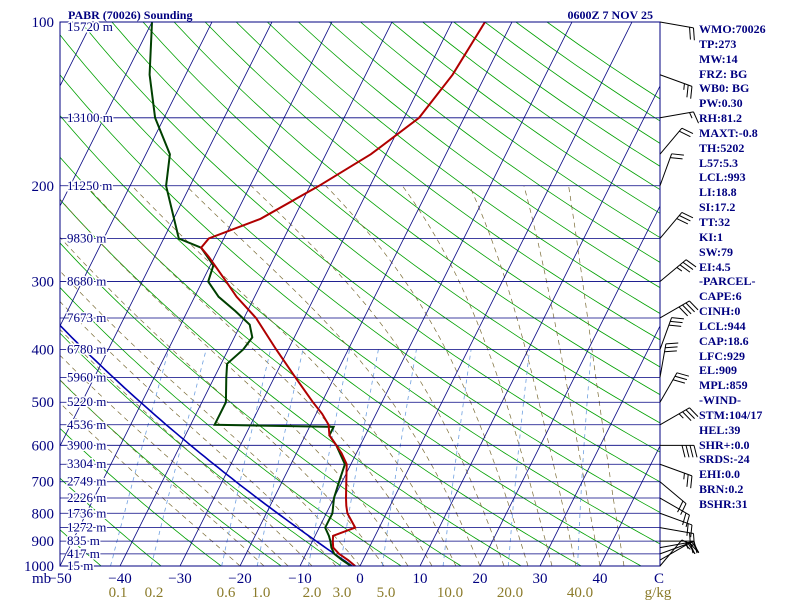 This screenshot has height=600, width=800. What do you see at coordinates (86, 376) in the screenshot?
I see `height-label: 5960 m` at bounding box center [86, 376].